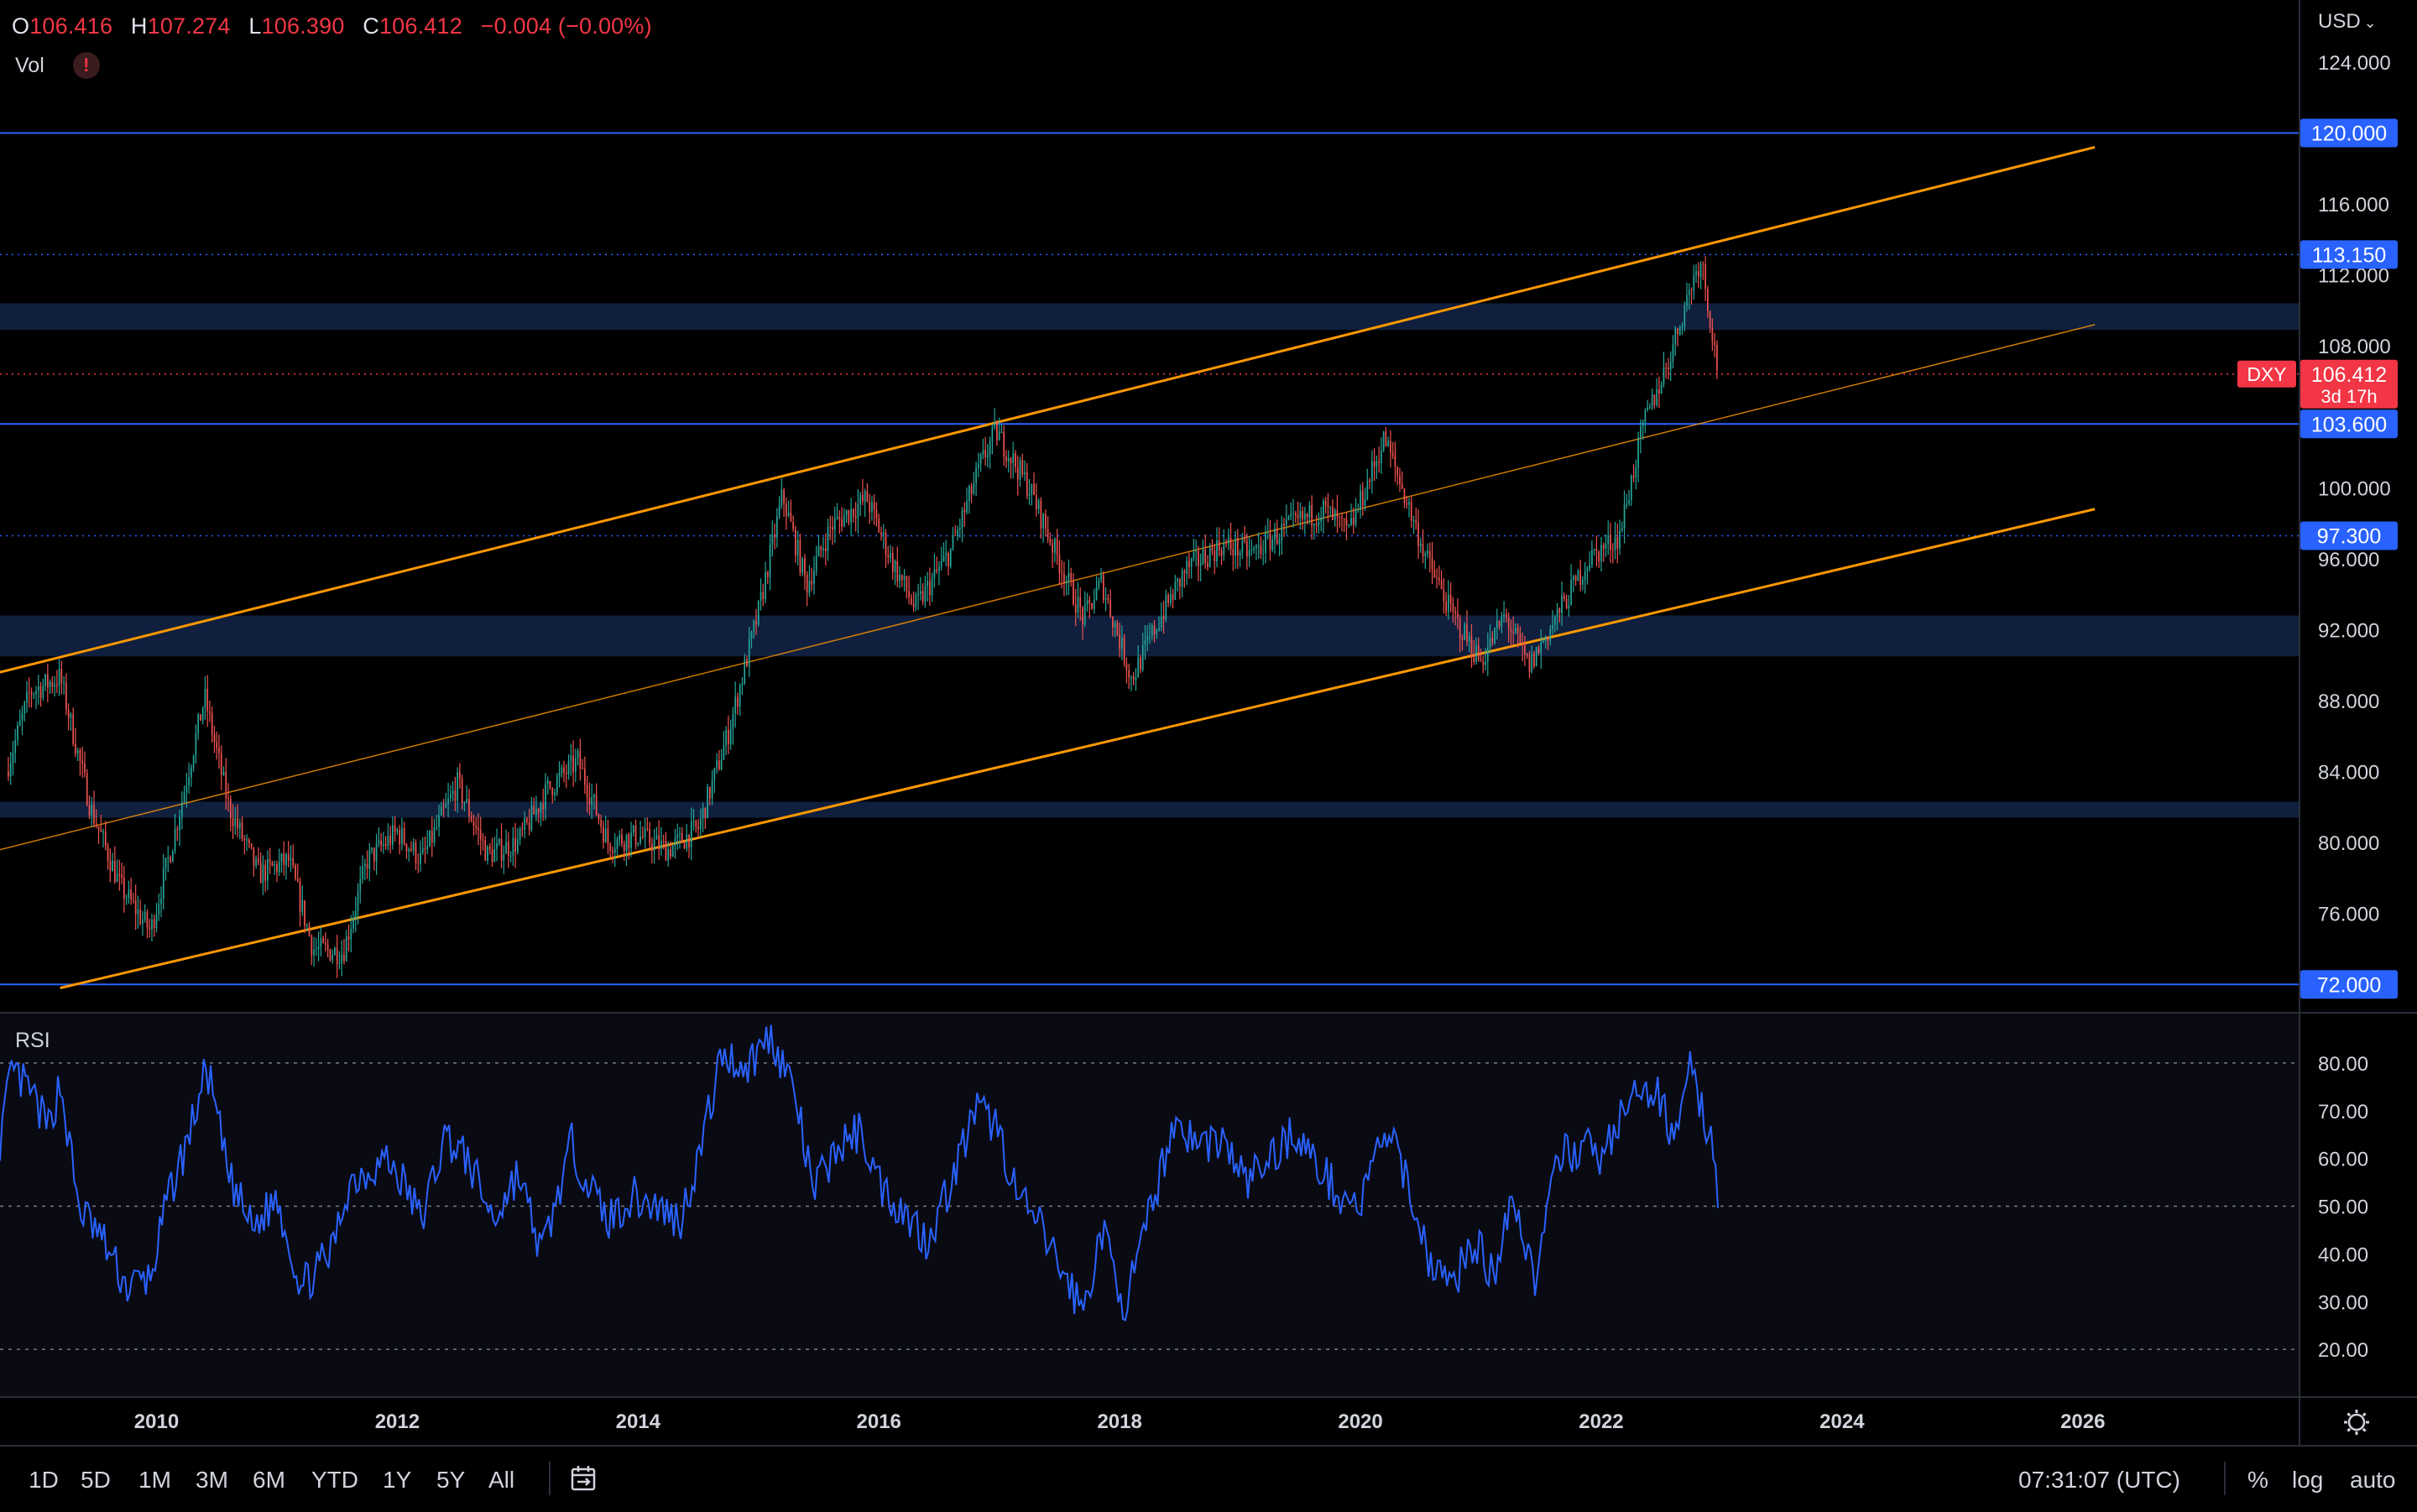  What do you see at coordinates (2348, 630) in the screenshot?
I see `price-axis-label: 92.000` at bounding box center [2348, 630].